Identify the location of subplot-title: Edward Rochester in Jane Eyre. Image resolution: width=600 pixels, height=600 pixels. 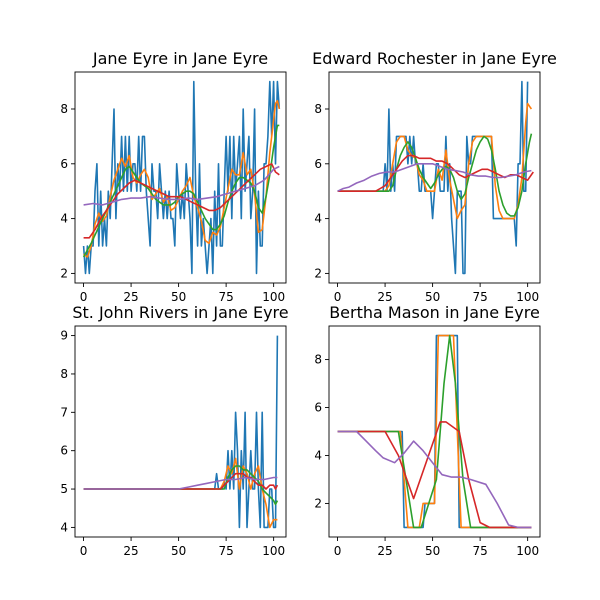
(434, 58).